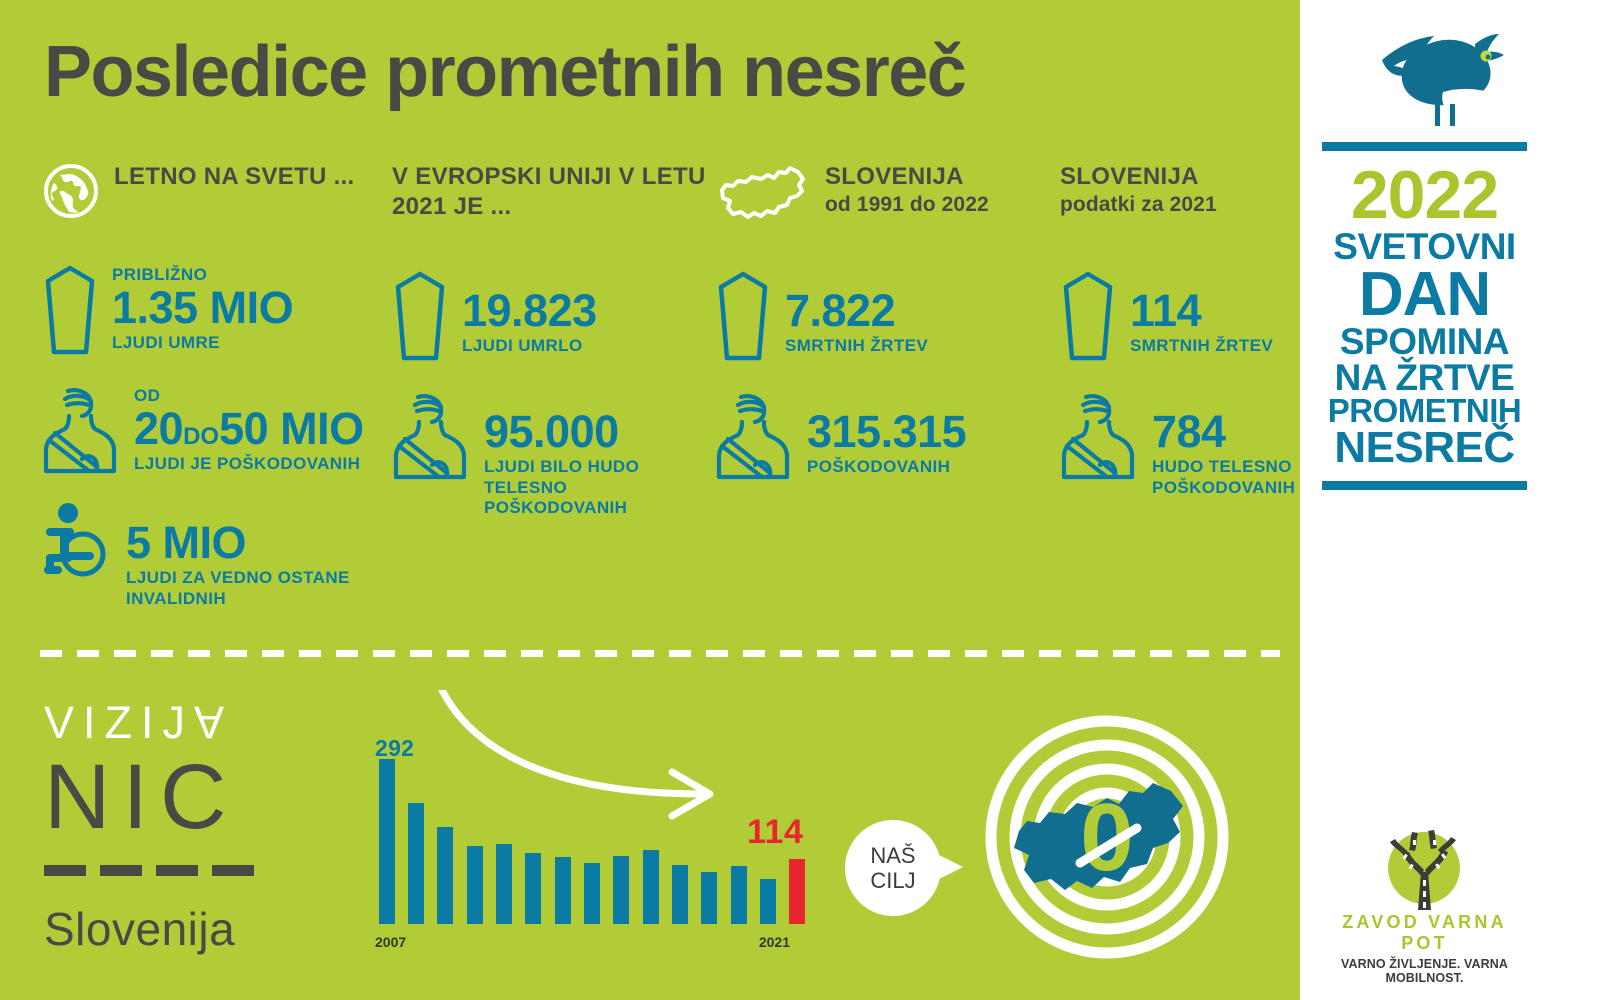 Image resolution: width=1600 pixels, height=1000 pixels. What do you see at coordinates (140, 929) in the screenshot?
I see `vizija-country-label: Slovenija` at bounding box center [140, 929].